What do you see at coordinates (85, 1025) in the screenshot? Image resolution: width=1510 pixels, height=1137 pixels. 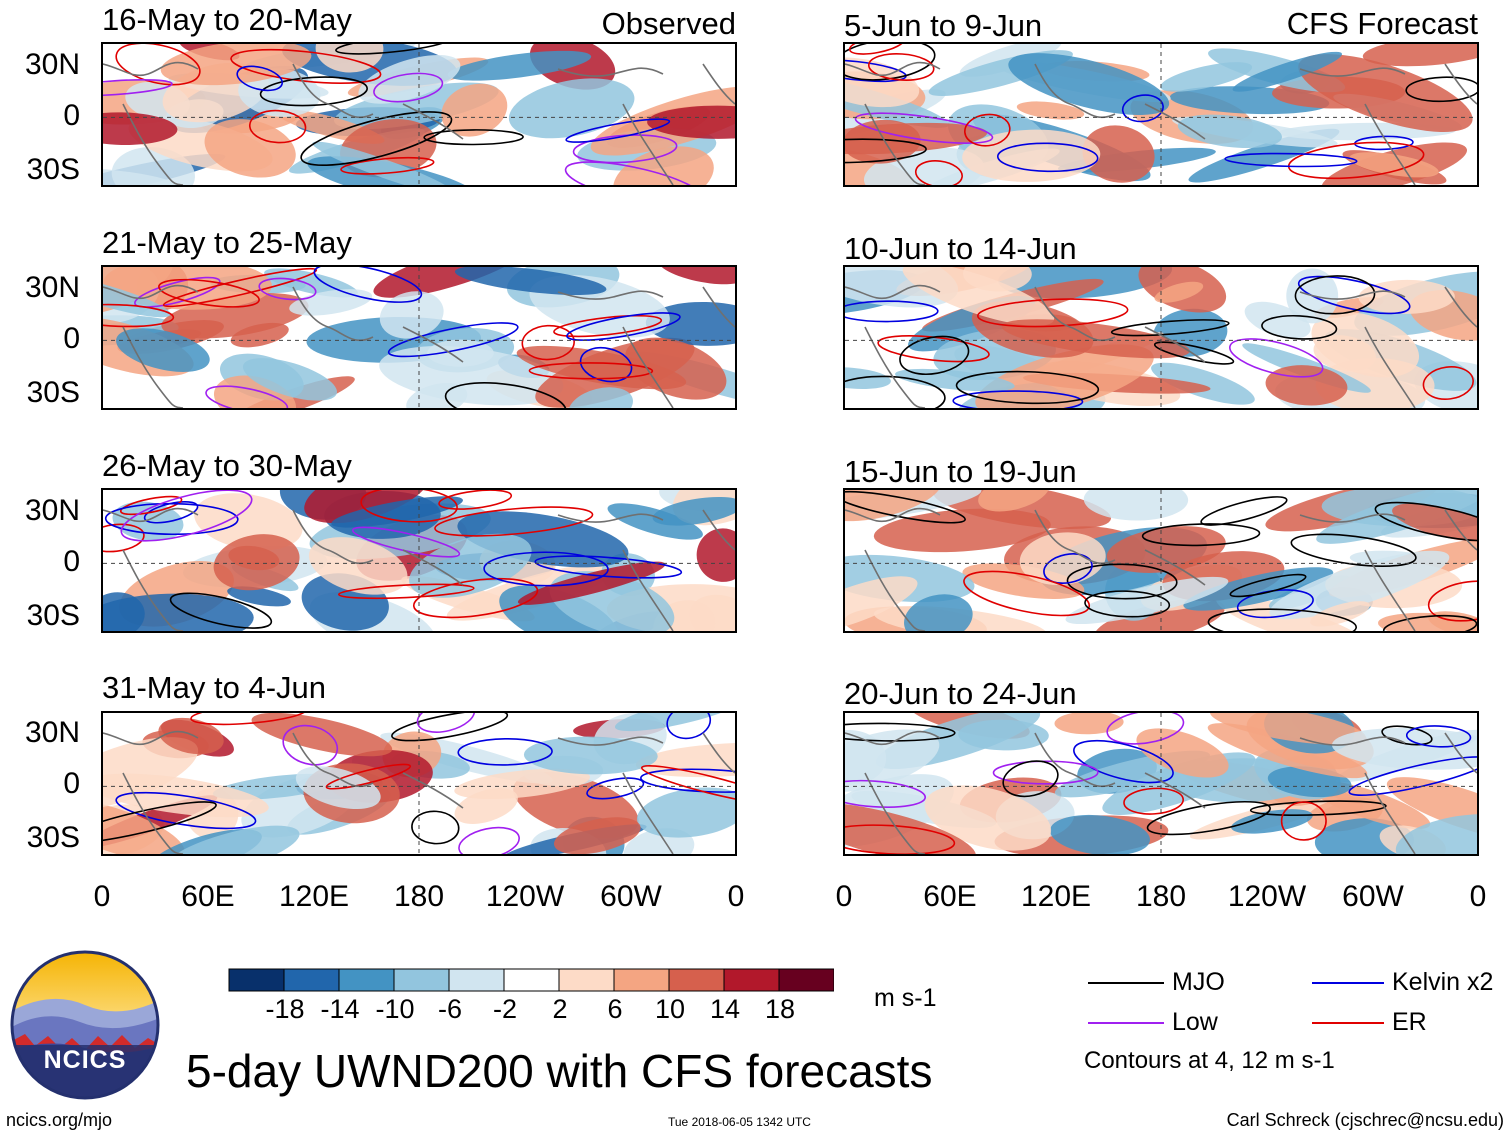 I see `ncics-logo: NCICS` at bounding box center [85, 1025].